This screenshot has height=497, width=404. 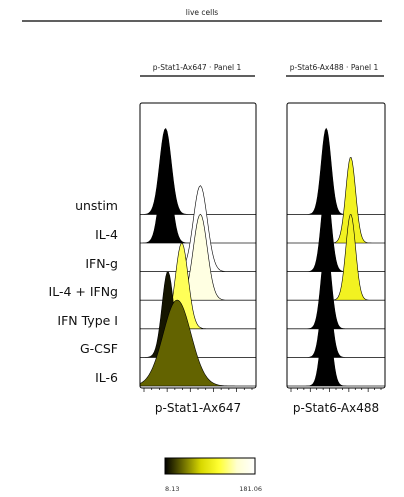 I want to click on colorbar-max-label: 181.06, so click(x=250, y=489).